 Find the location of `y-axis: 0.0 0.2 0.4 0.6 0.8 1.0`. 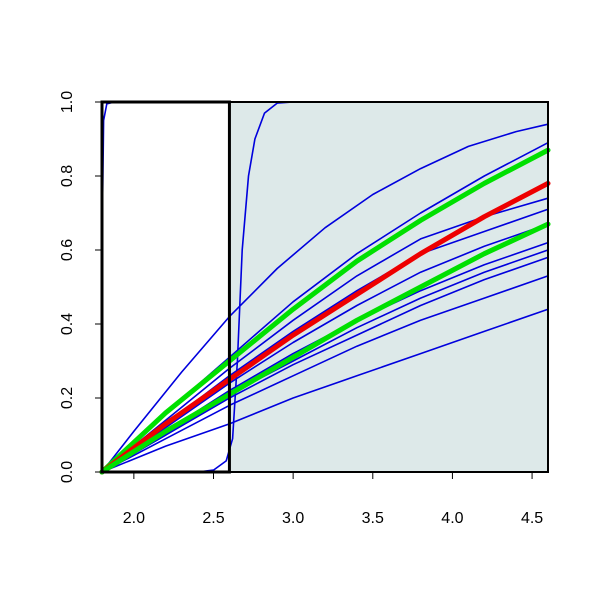

y-axis: 0.0 0.2 0.4 0.6 0.8 1.0 is located at coordinates (81, 287).